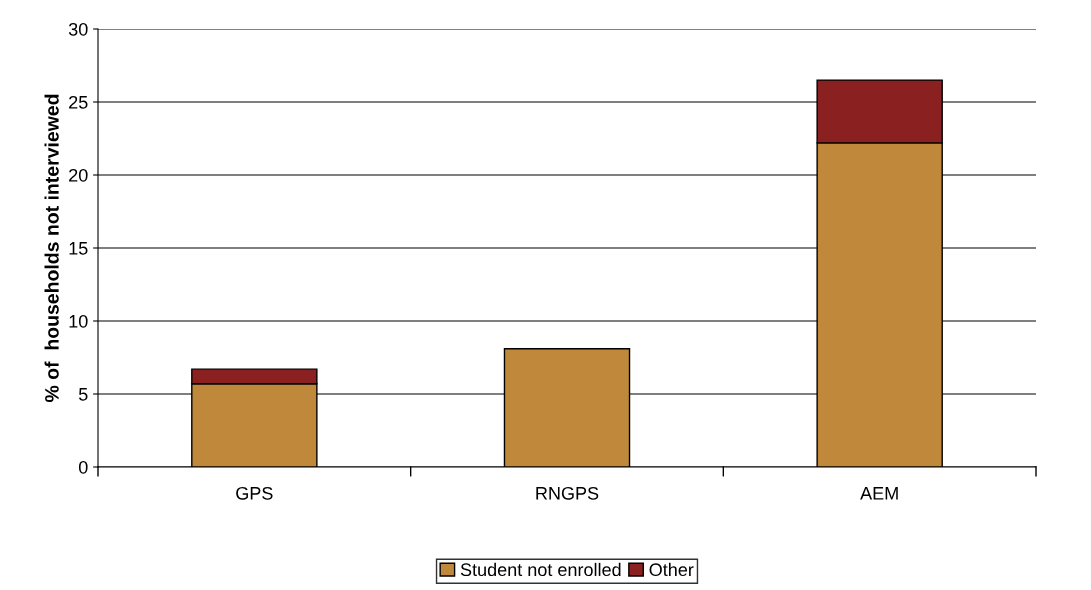  What do you see at coordinates (78, 29) in the screenshot?
I see `y-tick-label: 30` at bounding box center [78, 29].